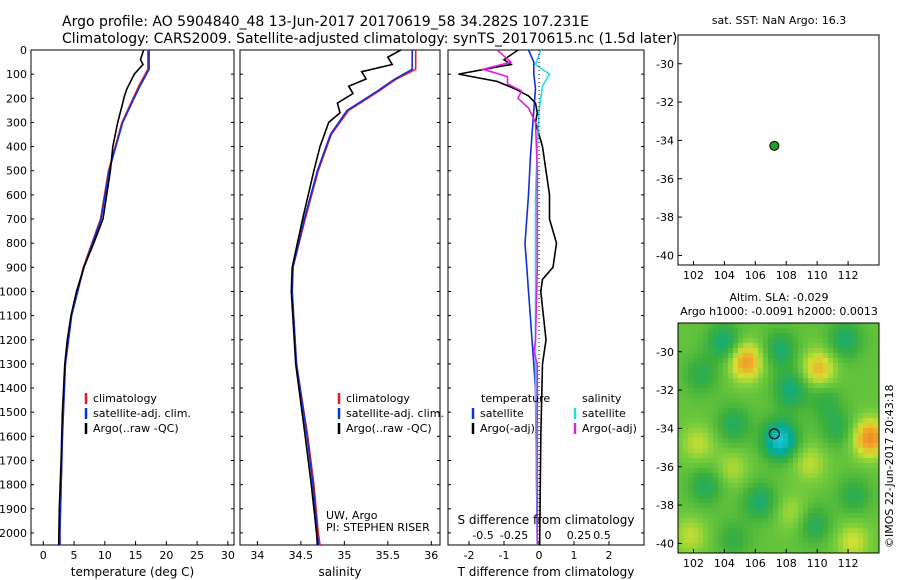 This screenshot has height=580, width=900. I want to click on map-x-tick-label: 112, so click(848, 563).